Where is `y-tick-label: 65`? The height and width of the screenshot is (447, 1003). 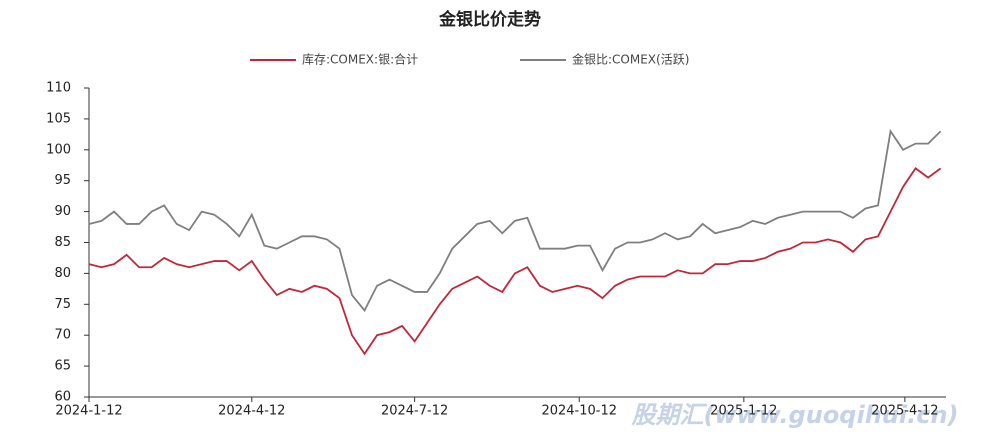
y-tick-label: 65 is located at coordinates (62, 366).